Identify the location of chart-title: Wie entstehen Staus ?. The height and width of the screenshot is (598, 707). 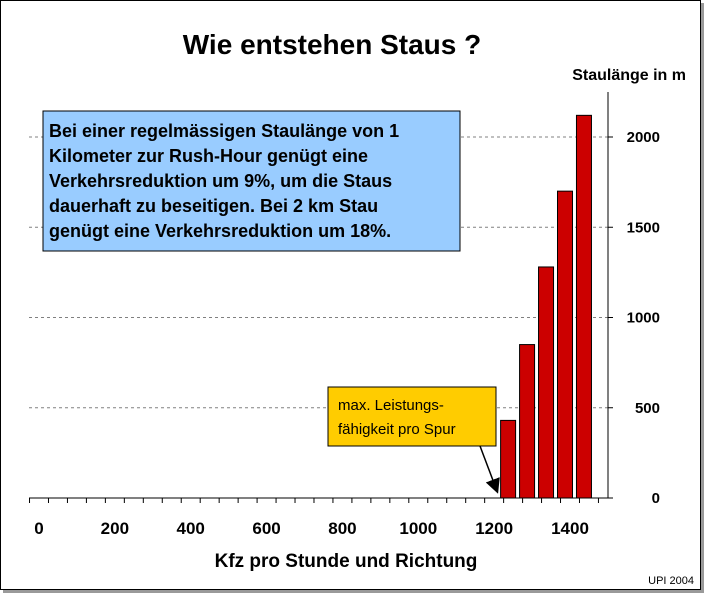
(332, 44).